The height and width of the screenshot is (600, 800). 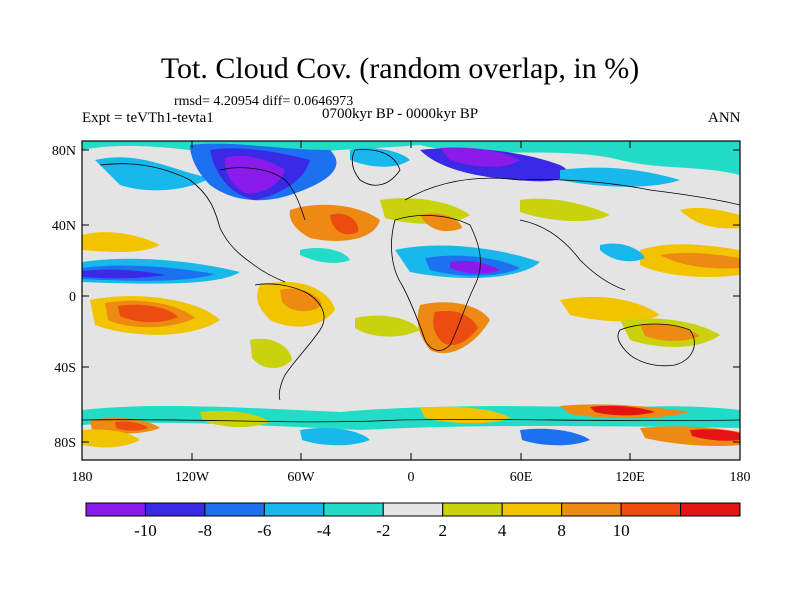 I want to click on colorbar-label: 10, so click(x=621, y=530).